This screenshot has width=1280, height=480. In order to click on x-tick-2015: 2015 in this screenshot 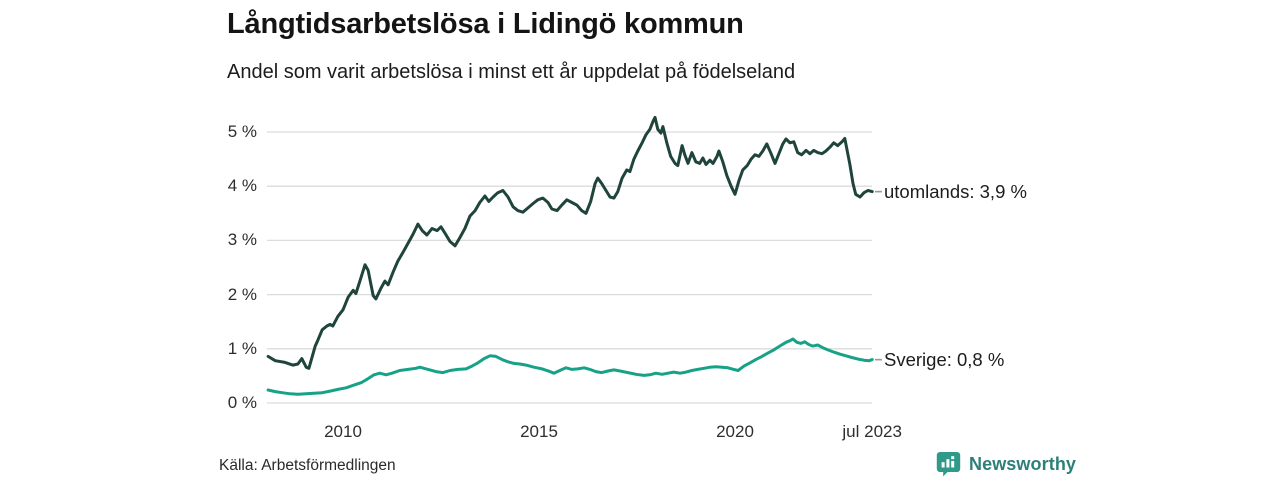, I will do `click(539, 431)`.